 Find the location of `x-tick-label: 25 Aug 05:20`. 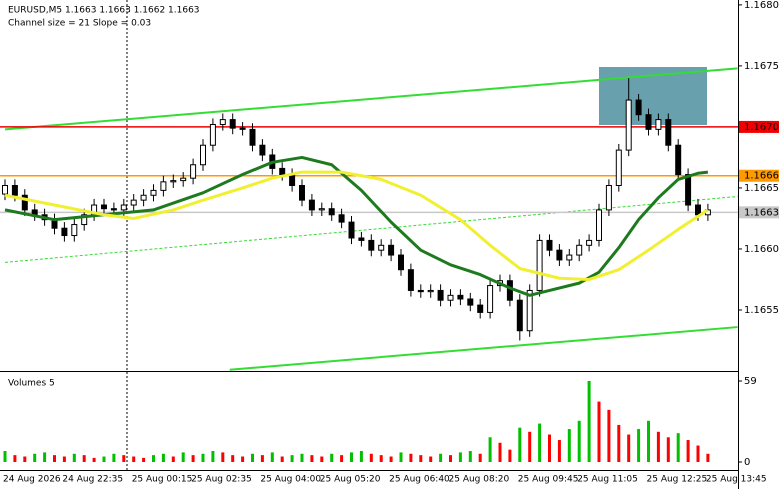

x-tick-label: 25 Aug 05:20 is located at coordinates (350, 480).